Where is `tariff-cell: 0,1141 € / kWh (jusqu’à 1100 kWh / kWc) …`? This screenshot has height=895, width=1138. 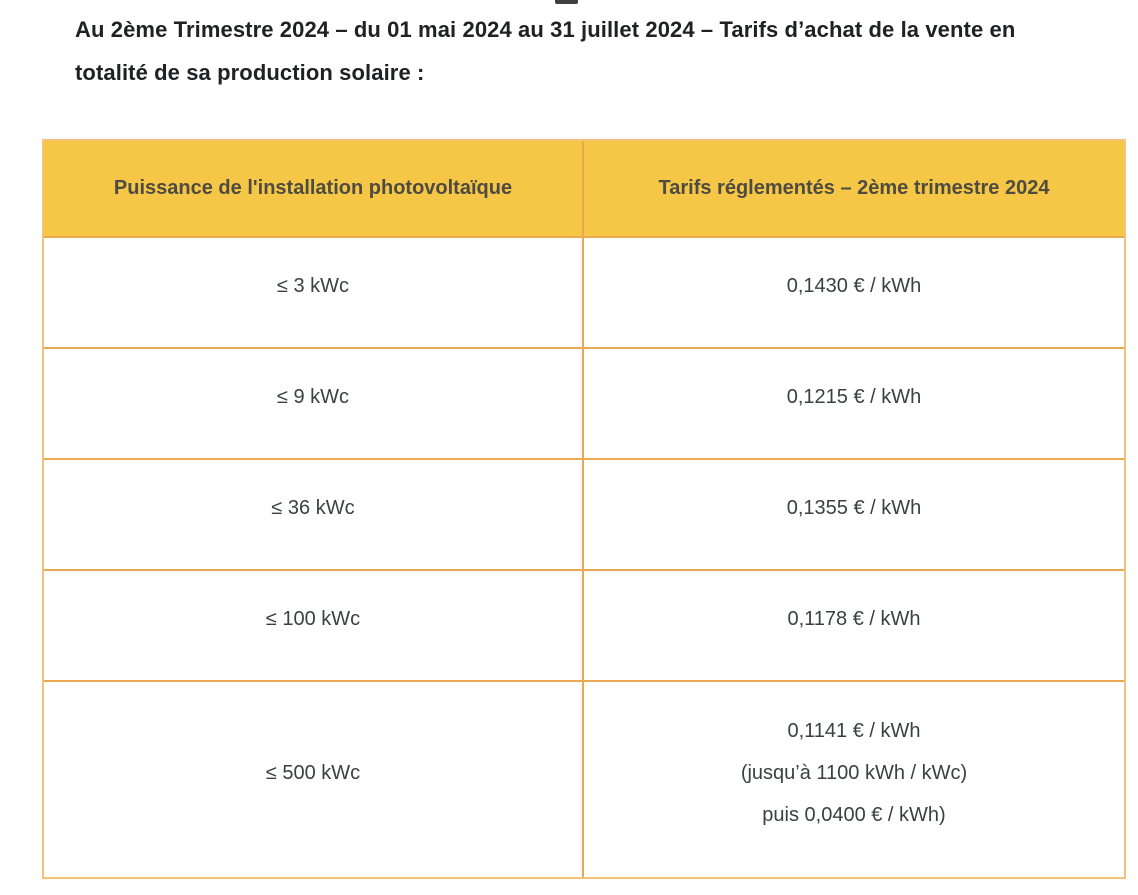
tariff-cell: 0,1141 € / kWh (jusqu’à 1100 kWh / kWc) … is located at coordinates (854, 779).